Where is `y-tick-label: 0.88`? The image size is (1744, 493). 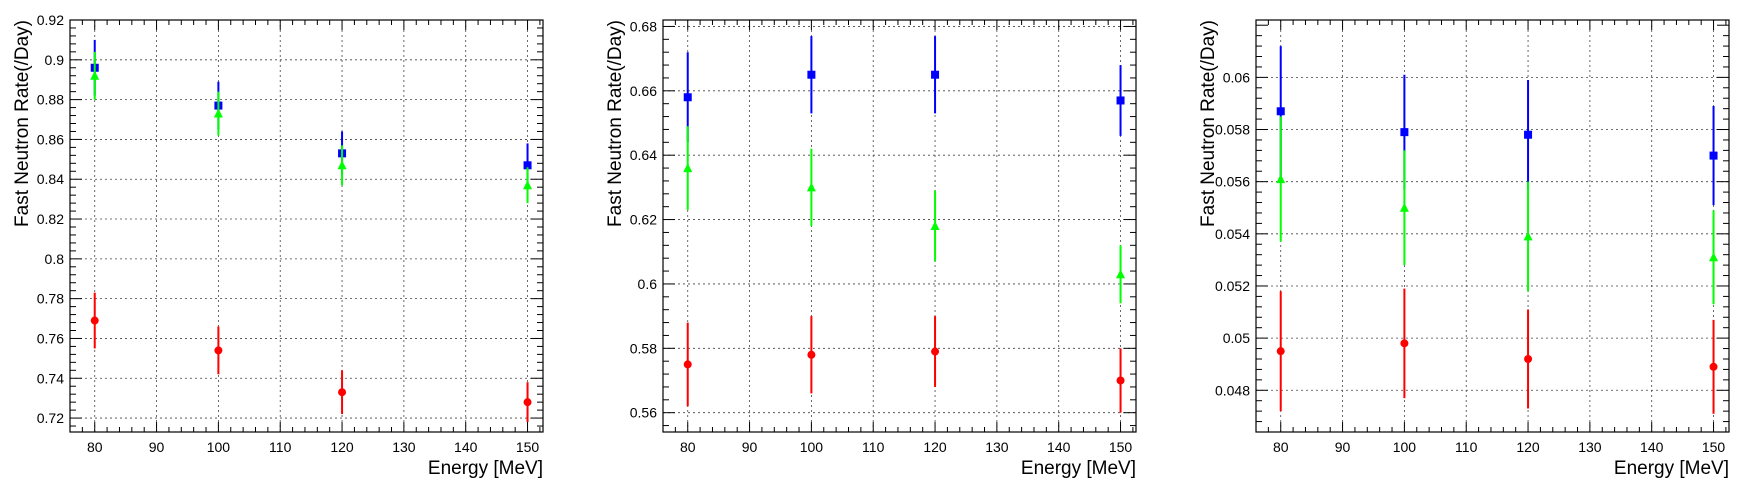
y-tick-label: 0.88 is located at coordinates (50, 100).